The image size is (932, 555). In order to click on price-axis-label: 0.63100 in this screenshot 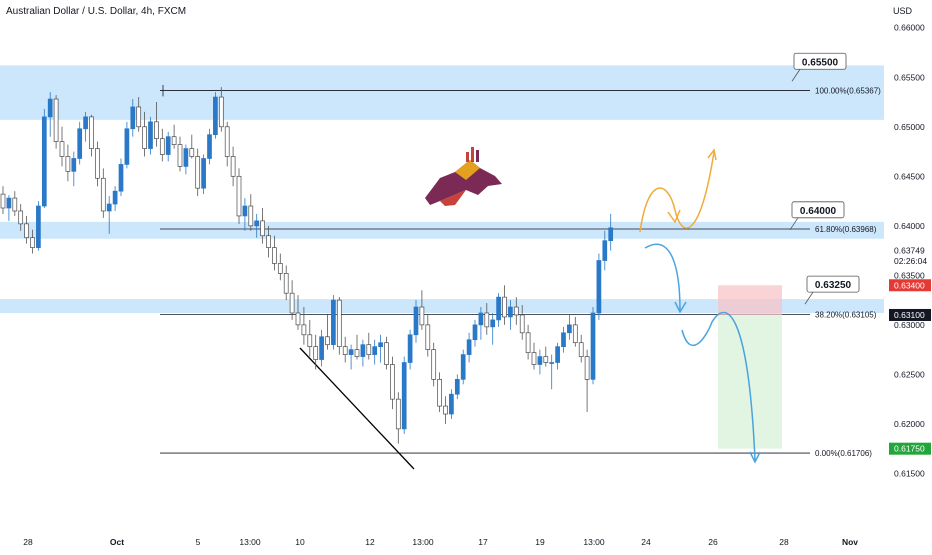, I will do `click(909, 315)`.